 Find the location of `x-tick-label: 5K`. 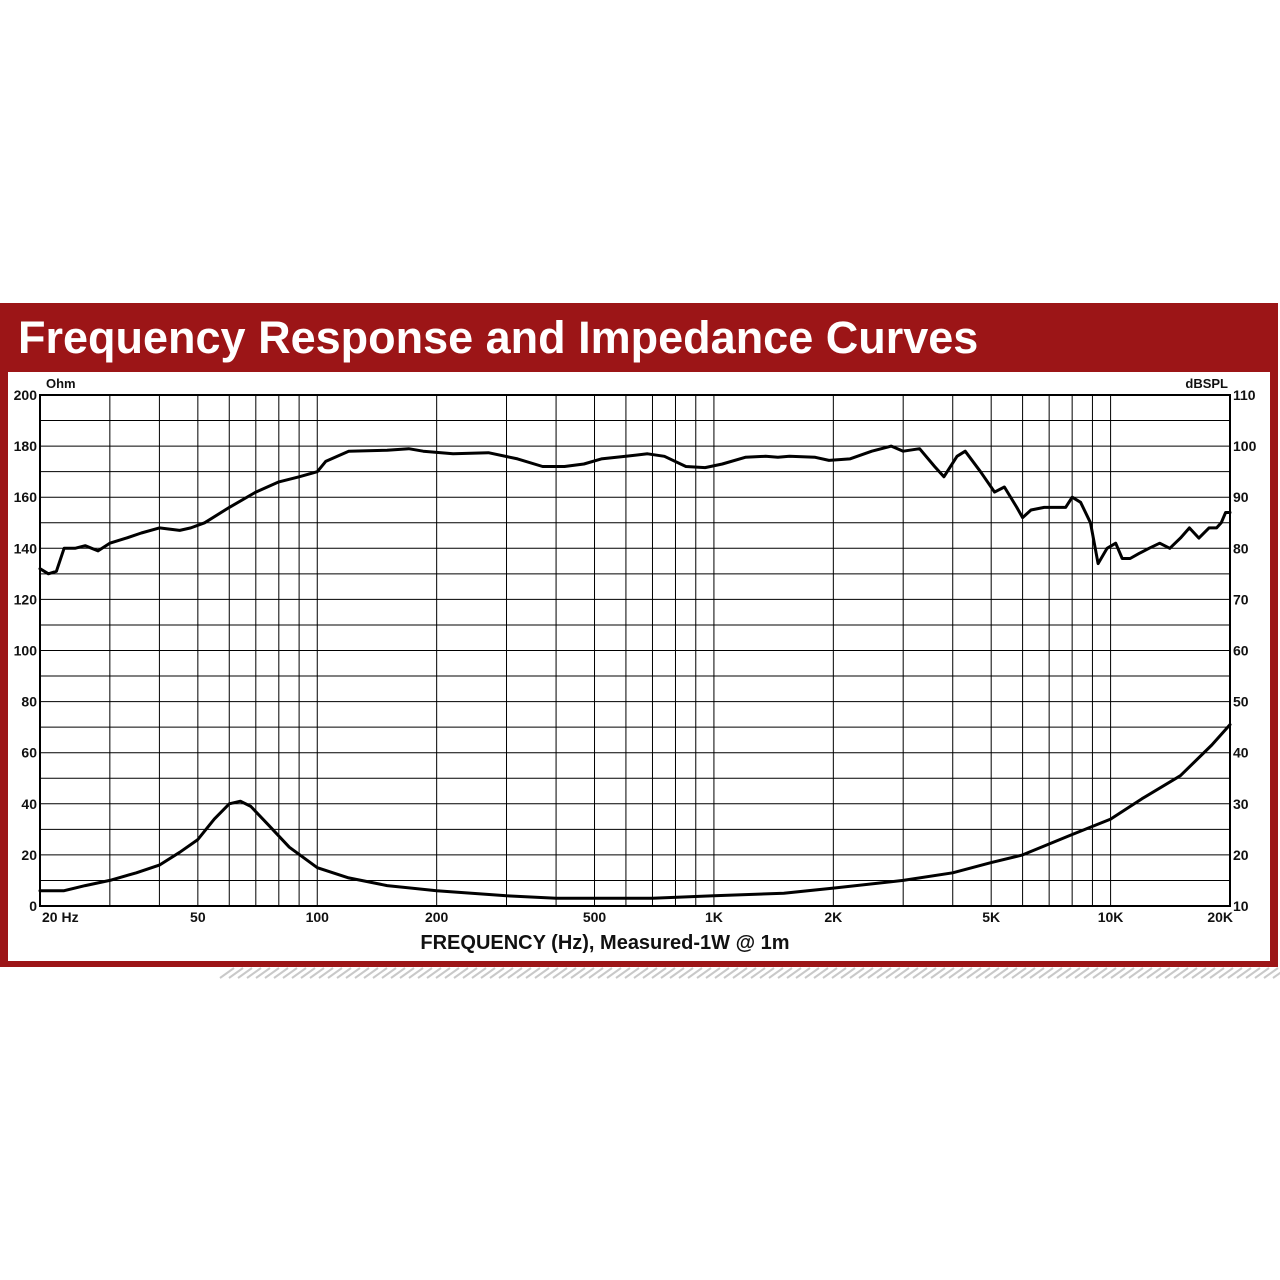

x-tick-label: 5K is located at coordinates (991, 917).